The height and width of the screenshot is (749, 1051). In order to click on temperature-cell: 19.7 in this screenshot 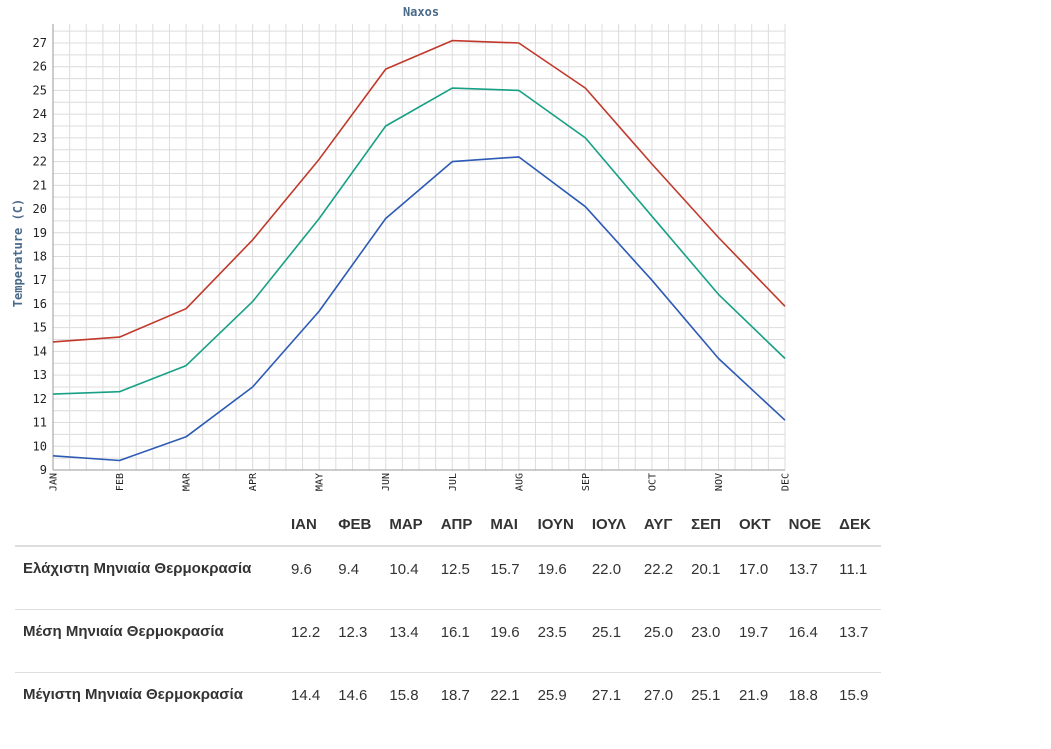, I will do `click(755, 641)`.